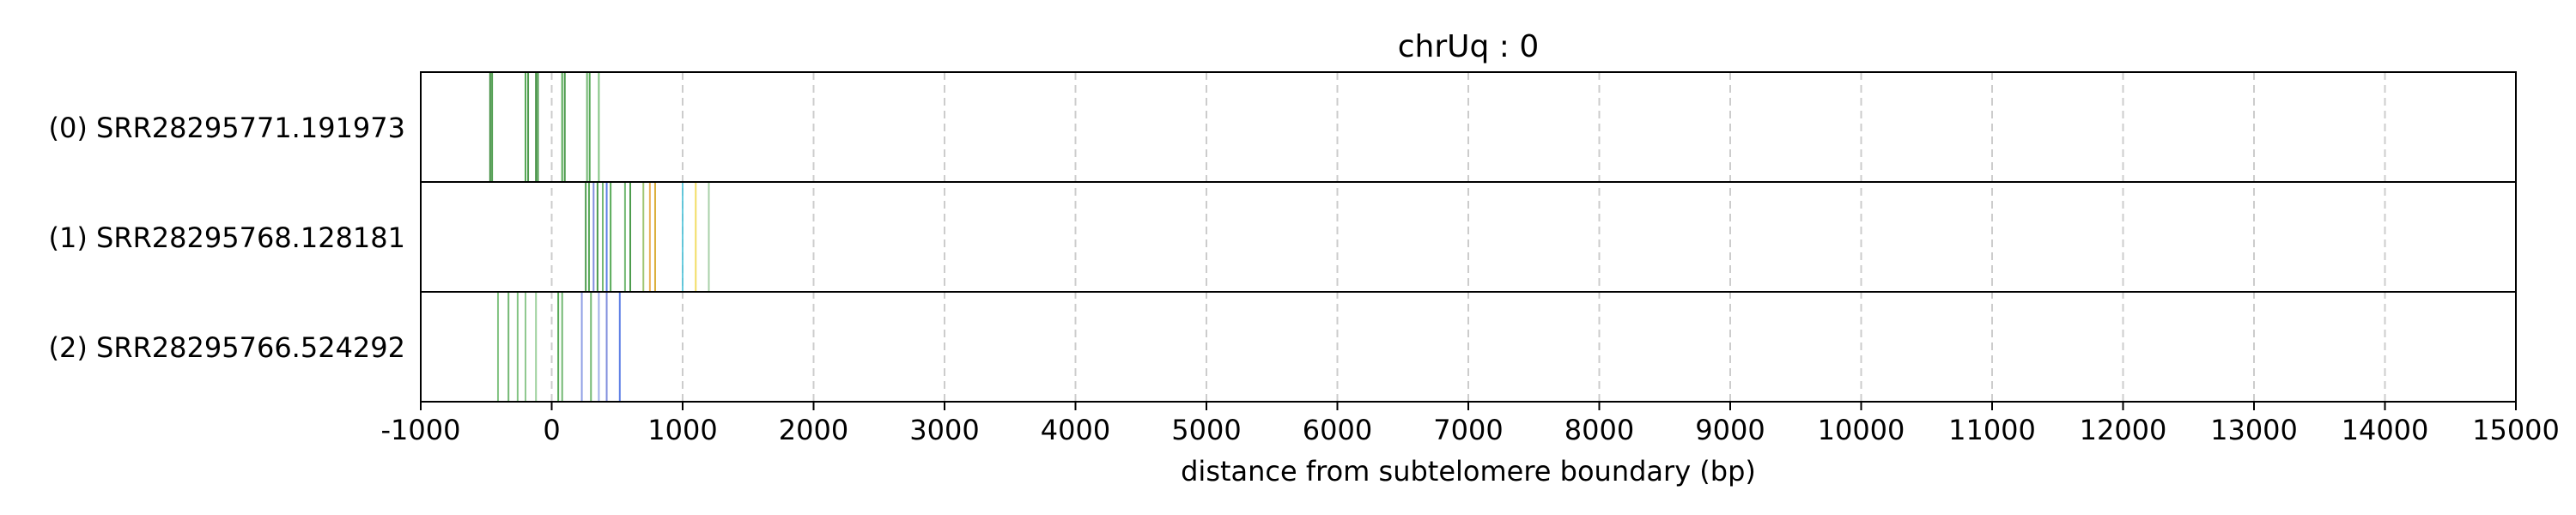 This screenshot has height=515, width=2576. I want to click on x-tick-label: 14000, so click(2385, 430).